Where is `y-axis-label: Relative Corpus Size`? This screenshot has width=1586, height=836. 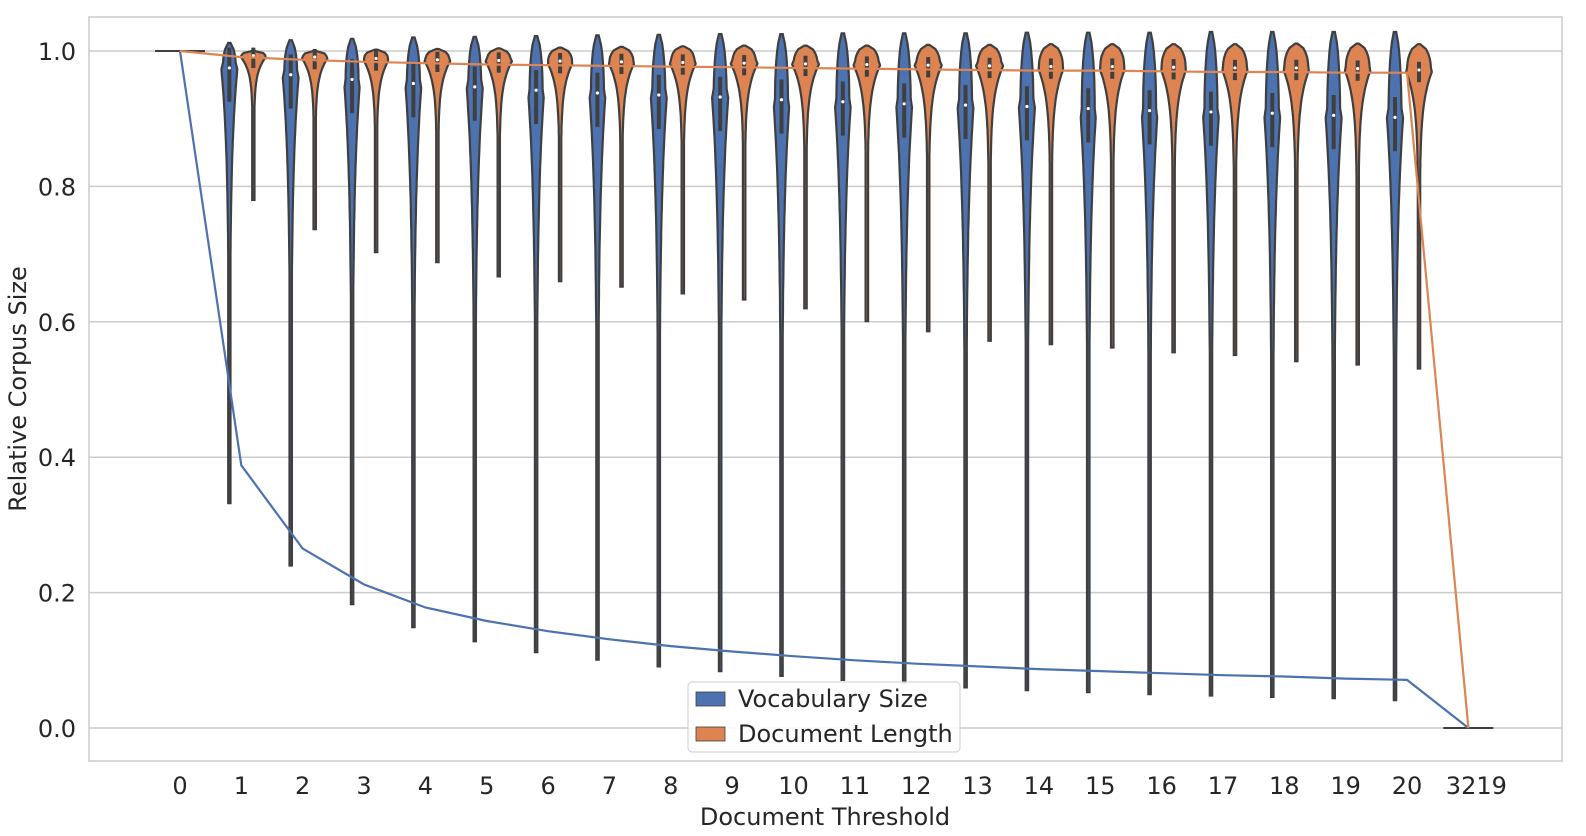
y-axis-label: Relative Corpus Size is located at coordinates (18, 389).